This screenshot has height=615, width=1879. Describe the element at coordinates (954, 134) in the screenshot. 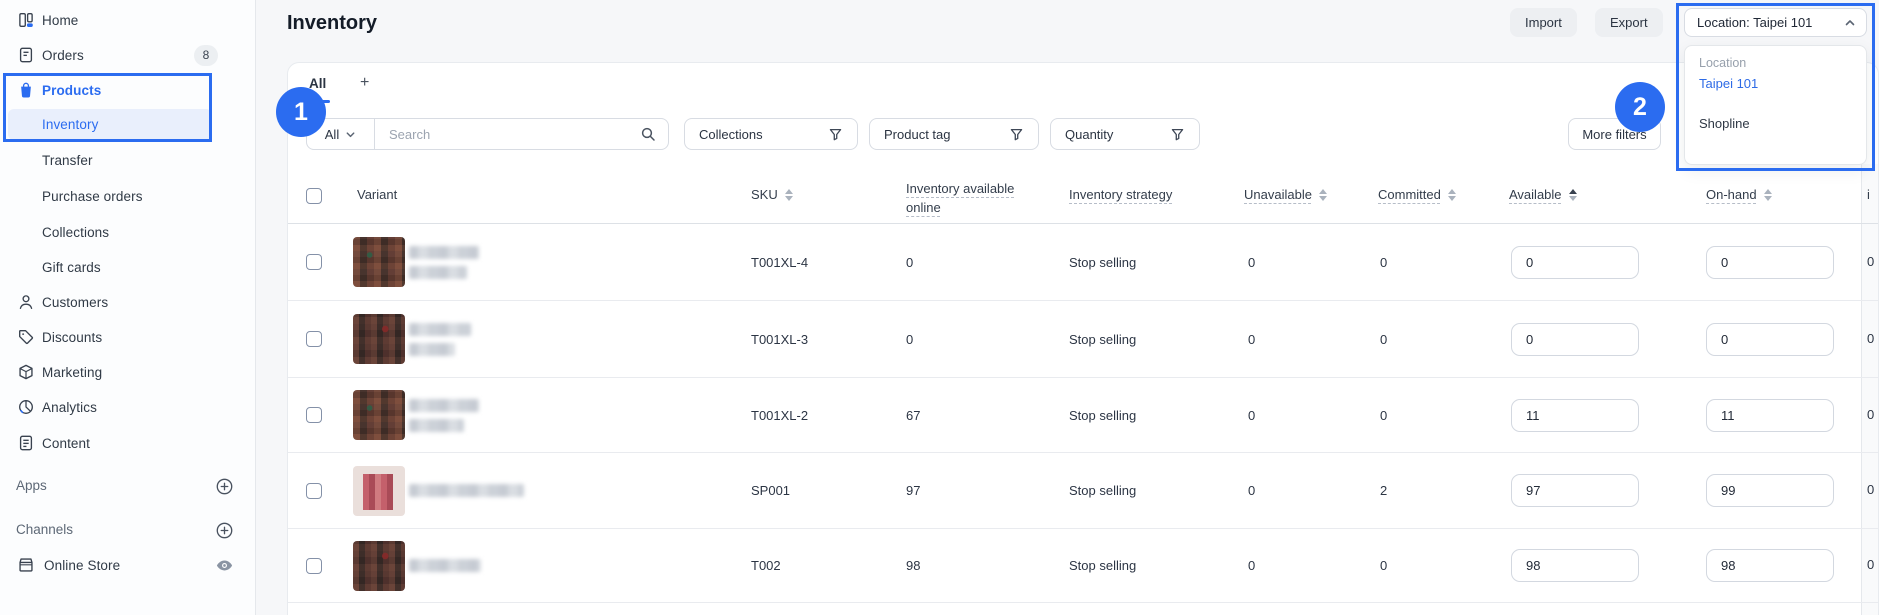

I see `filter-button-product-tag: Product tag` at that location.